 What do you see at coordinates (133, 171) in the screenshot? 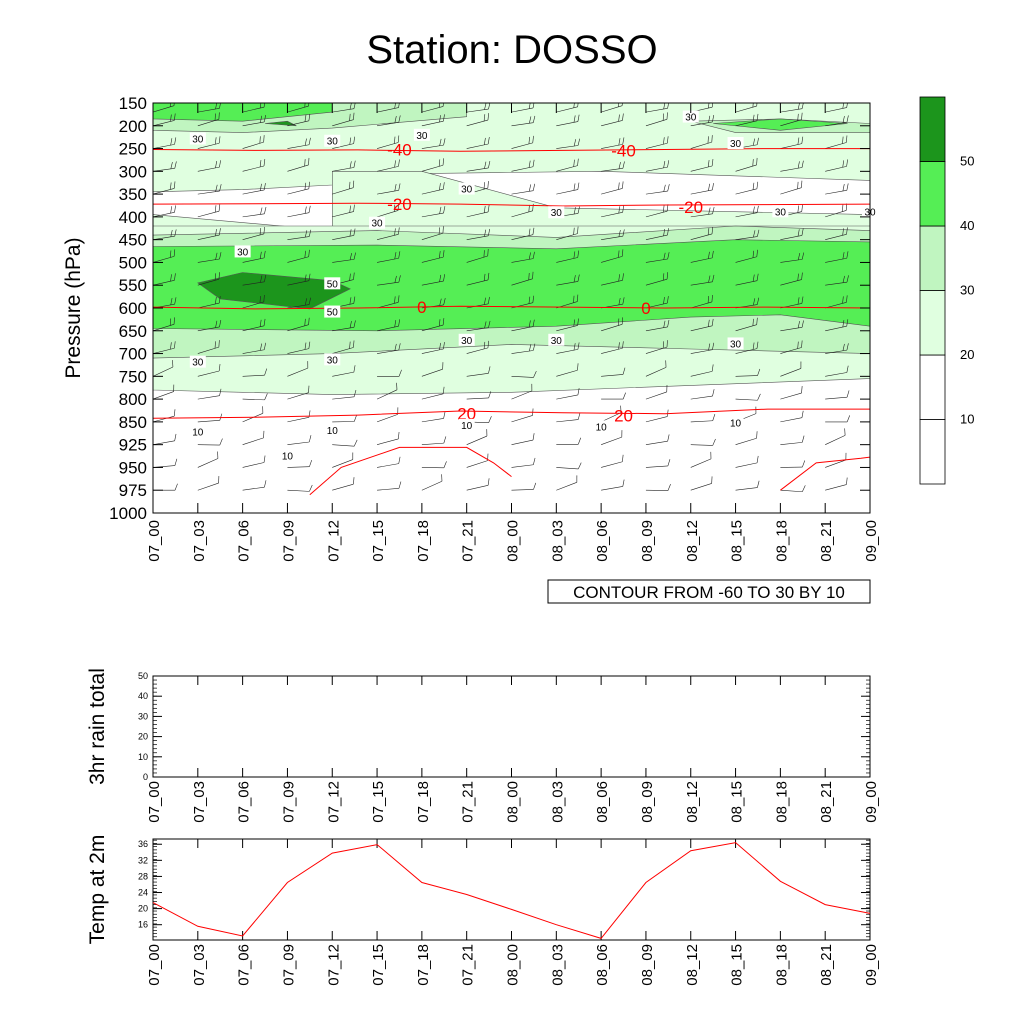
I see `y-tick-label: 300` at bounding box center [133, 171].